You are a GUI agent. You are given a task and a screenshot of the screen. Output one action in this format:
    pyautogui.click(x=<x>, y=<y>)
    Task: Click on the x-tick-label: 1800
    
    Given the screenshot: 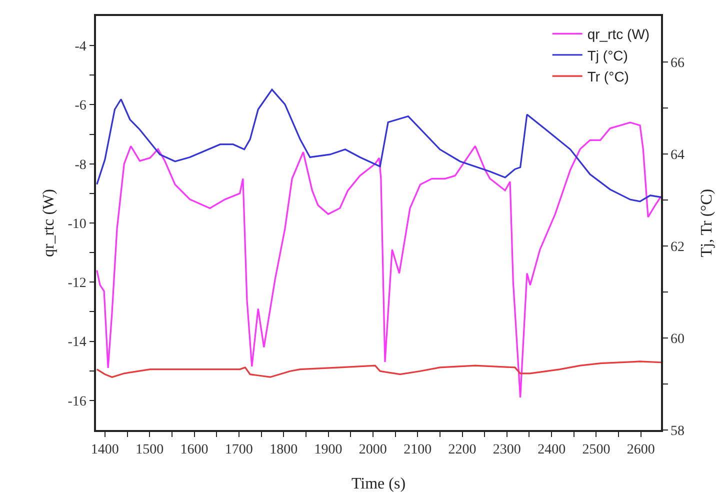 What is the action you would take?
    pyautogui.click(x=284, y=450)
    